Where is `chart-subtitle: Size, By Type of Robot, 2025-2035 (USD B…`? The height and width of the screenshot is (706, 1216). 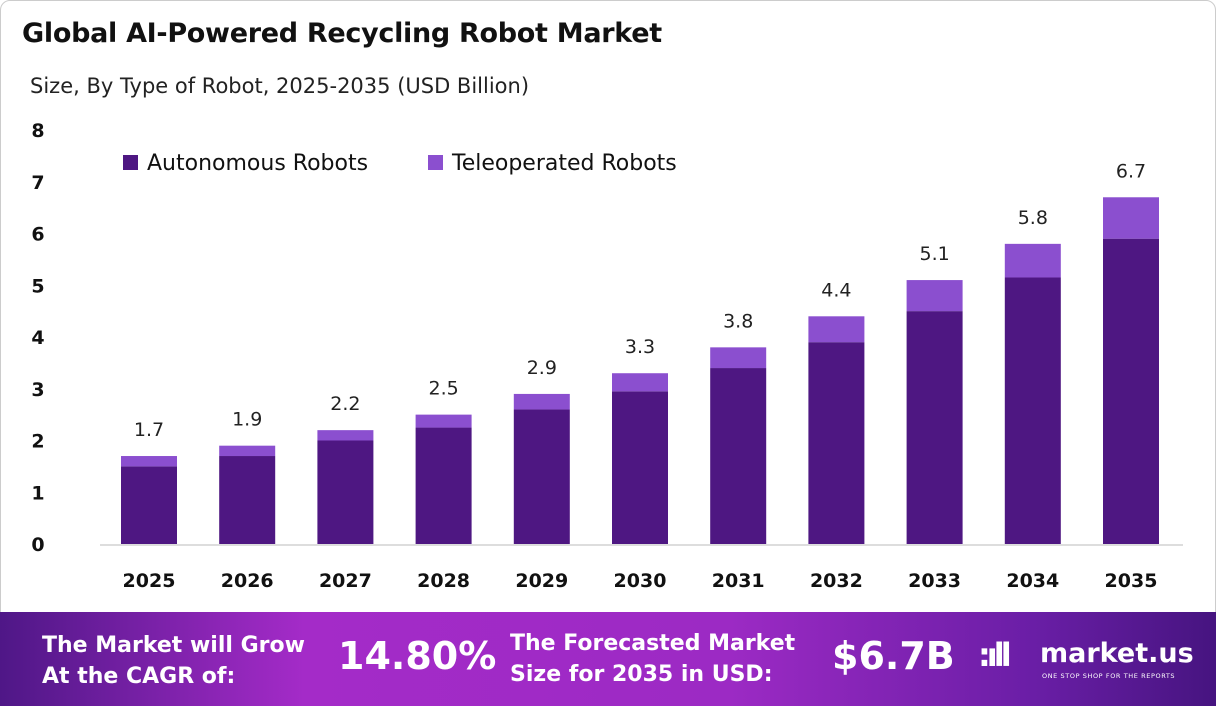 chart-subtitle: Size, By Type of Robot, 2025-2035 (USD B… is located at coordinates (280, 86).